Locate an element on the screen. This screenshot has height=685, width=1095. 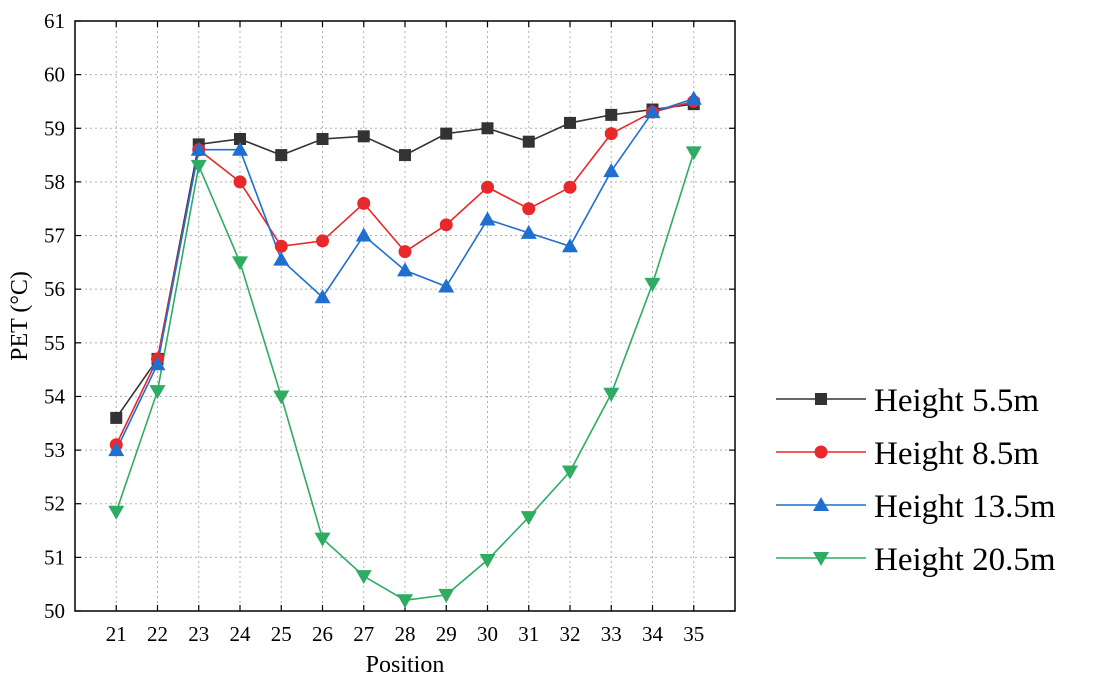
legend-label-0: Height 5.5m is located at coordinates (956, 401).